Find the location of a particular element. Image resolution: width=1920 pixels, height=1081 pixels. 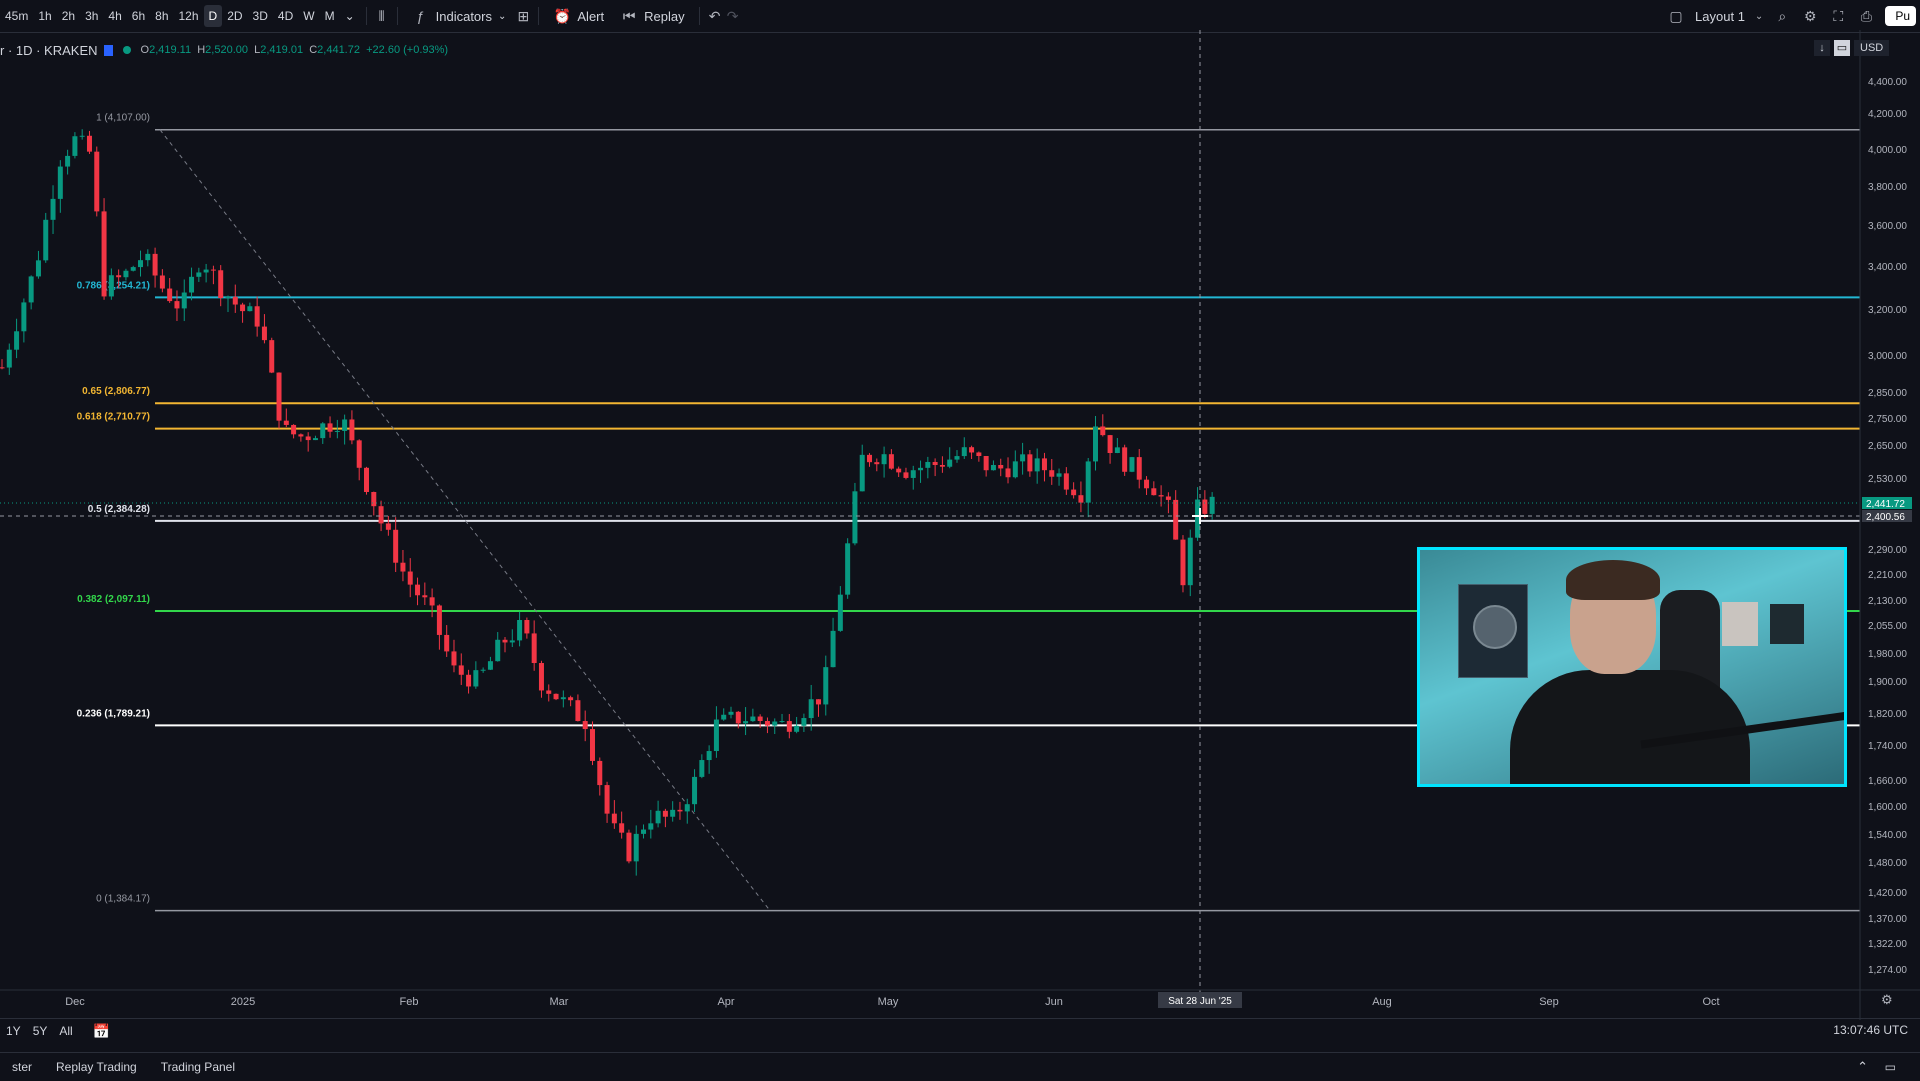

fullscreen-icon: ⛶ is located at coordinates (1838, 15).